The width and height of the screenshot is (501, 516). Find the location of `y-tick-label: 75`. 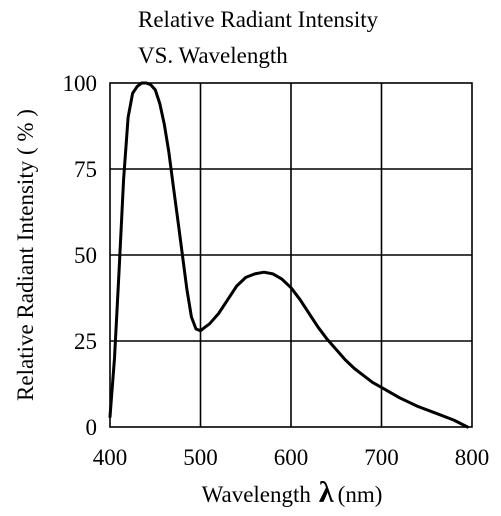

y-tick-label: 75 is located at coordinates (85, 169).